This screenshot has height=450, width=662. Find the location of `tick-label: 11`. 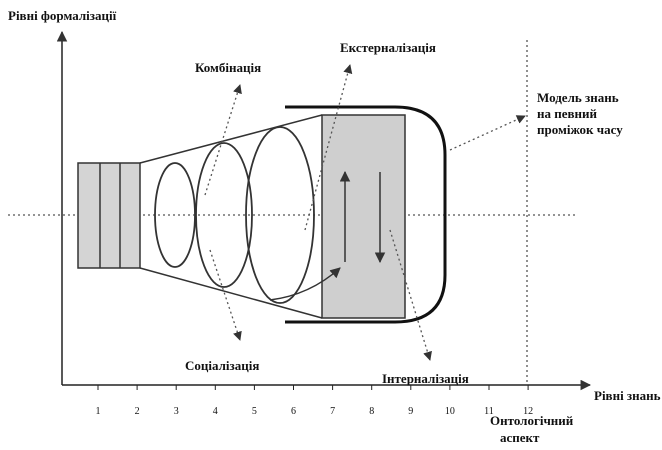

tick-label: 11 is located at coordinates (489, 411).